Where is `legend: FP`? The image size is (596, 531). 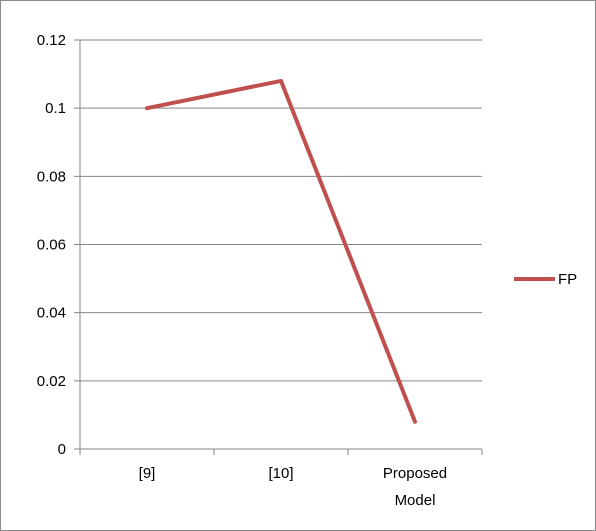
legend: FP is located at coordinates (545, 279).